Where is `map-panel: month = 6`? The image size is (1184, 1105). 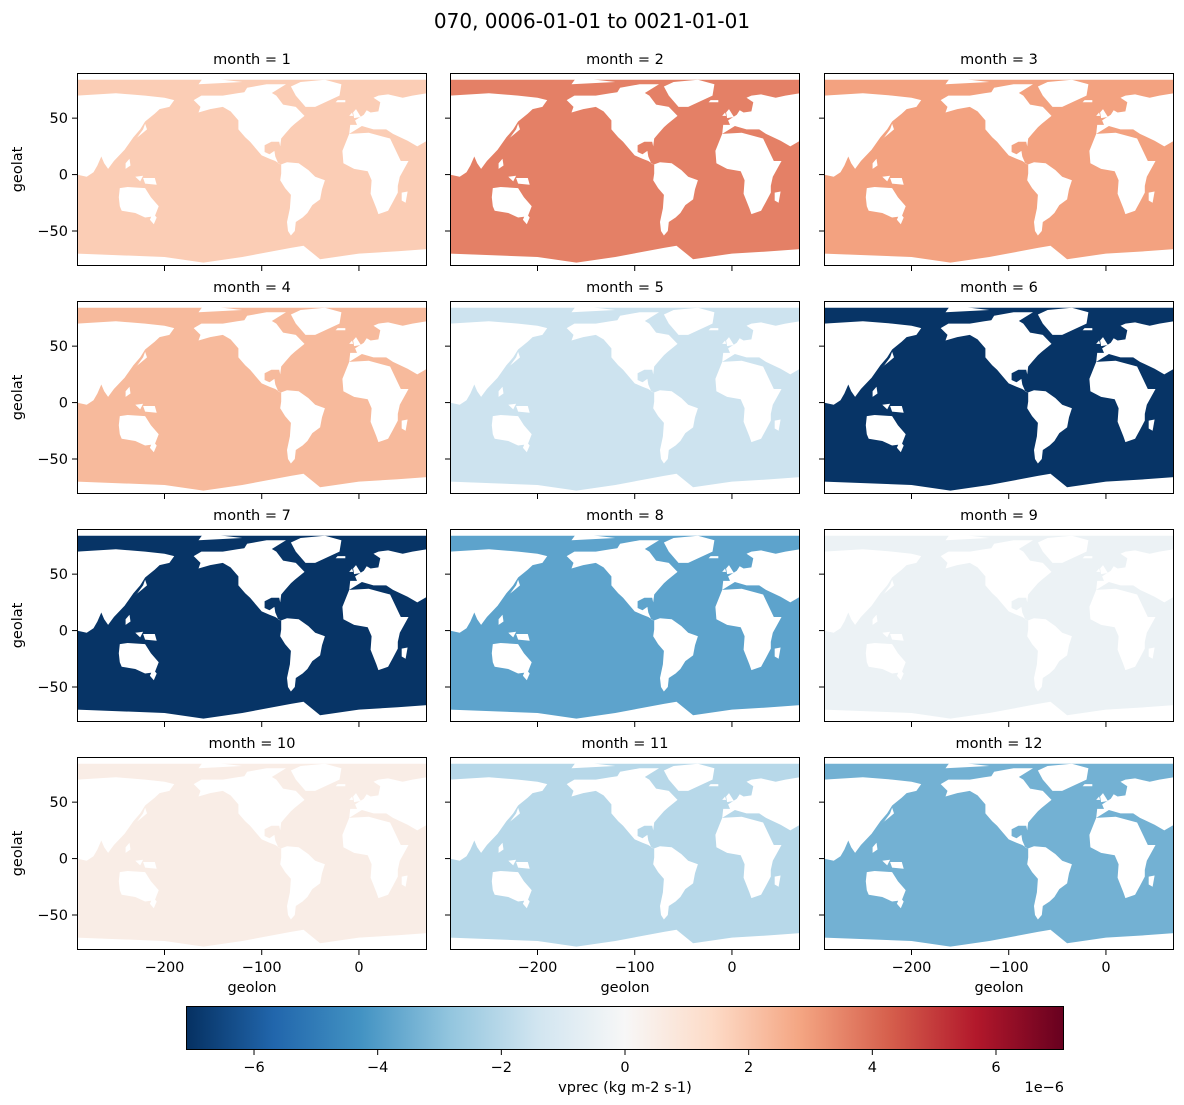
map-panel: month = 6 is located at coordinates (996, 389).